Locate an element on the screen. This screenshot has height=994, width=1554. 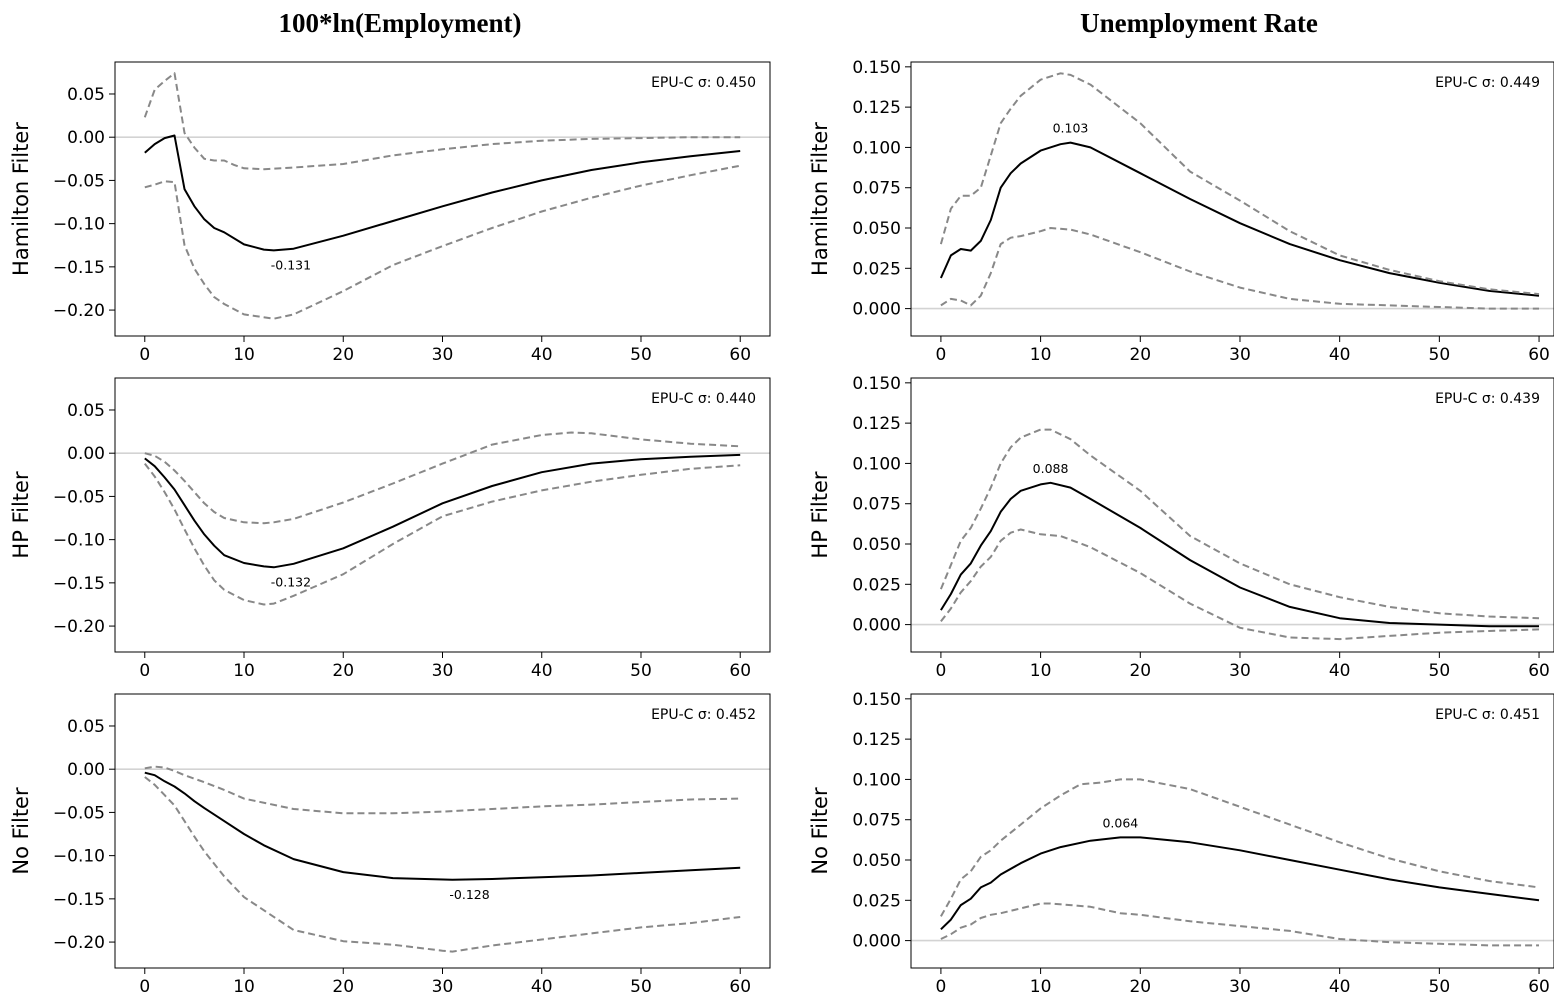
y-tick-label: −0.05 is located at coordinates (79, 497).